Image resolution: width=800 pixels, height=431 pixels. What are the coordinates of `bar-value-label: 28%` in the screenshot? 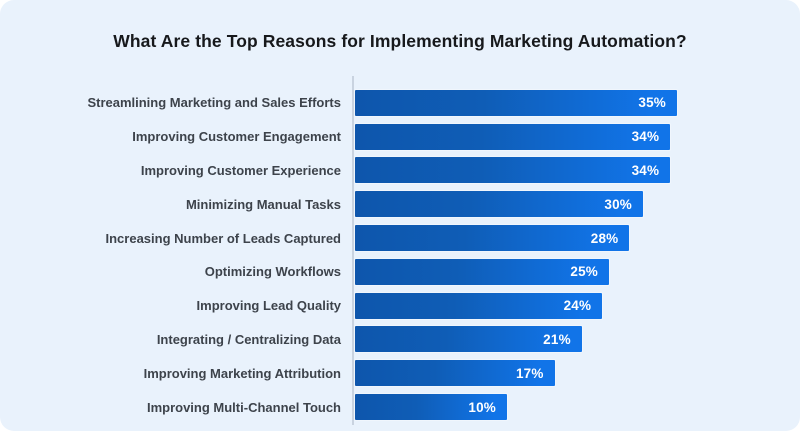 It's located at (604, 238).